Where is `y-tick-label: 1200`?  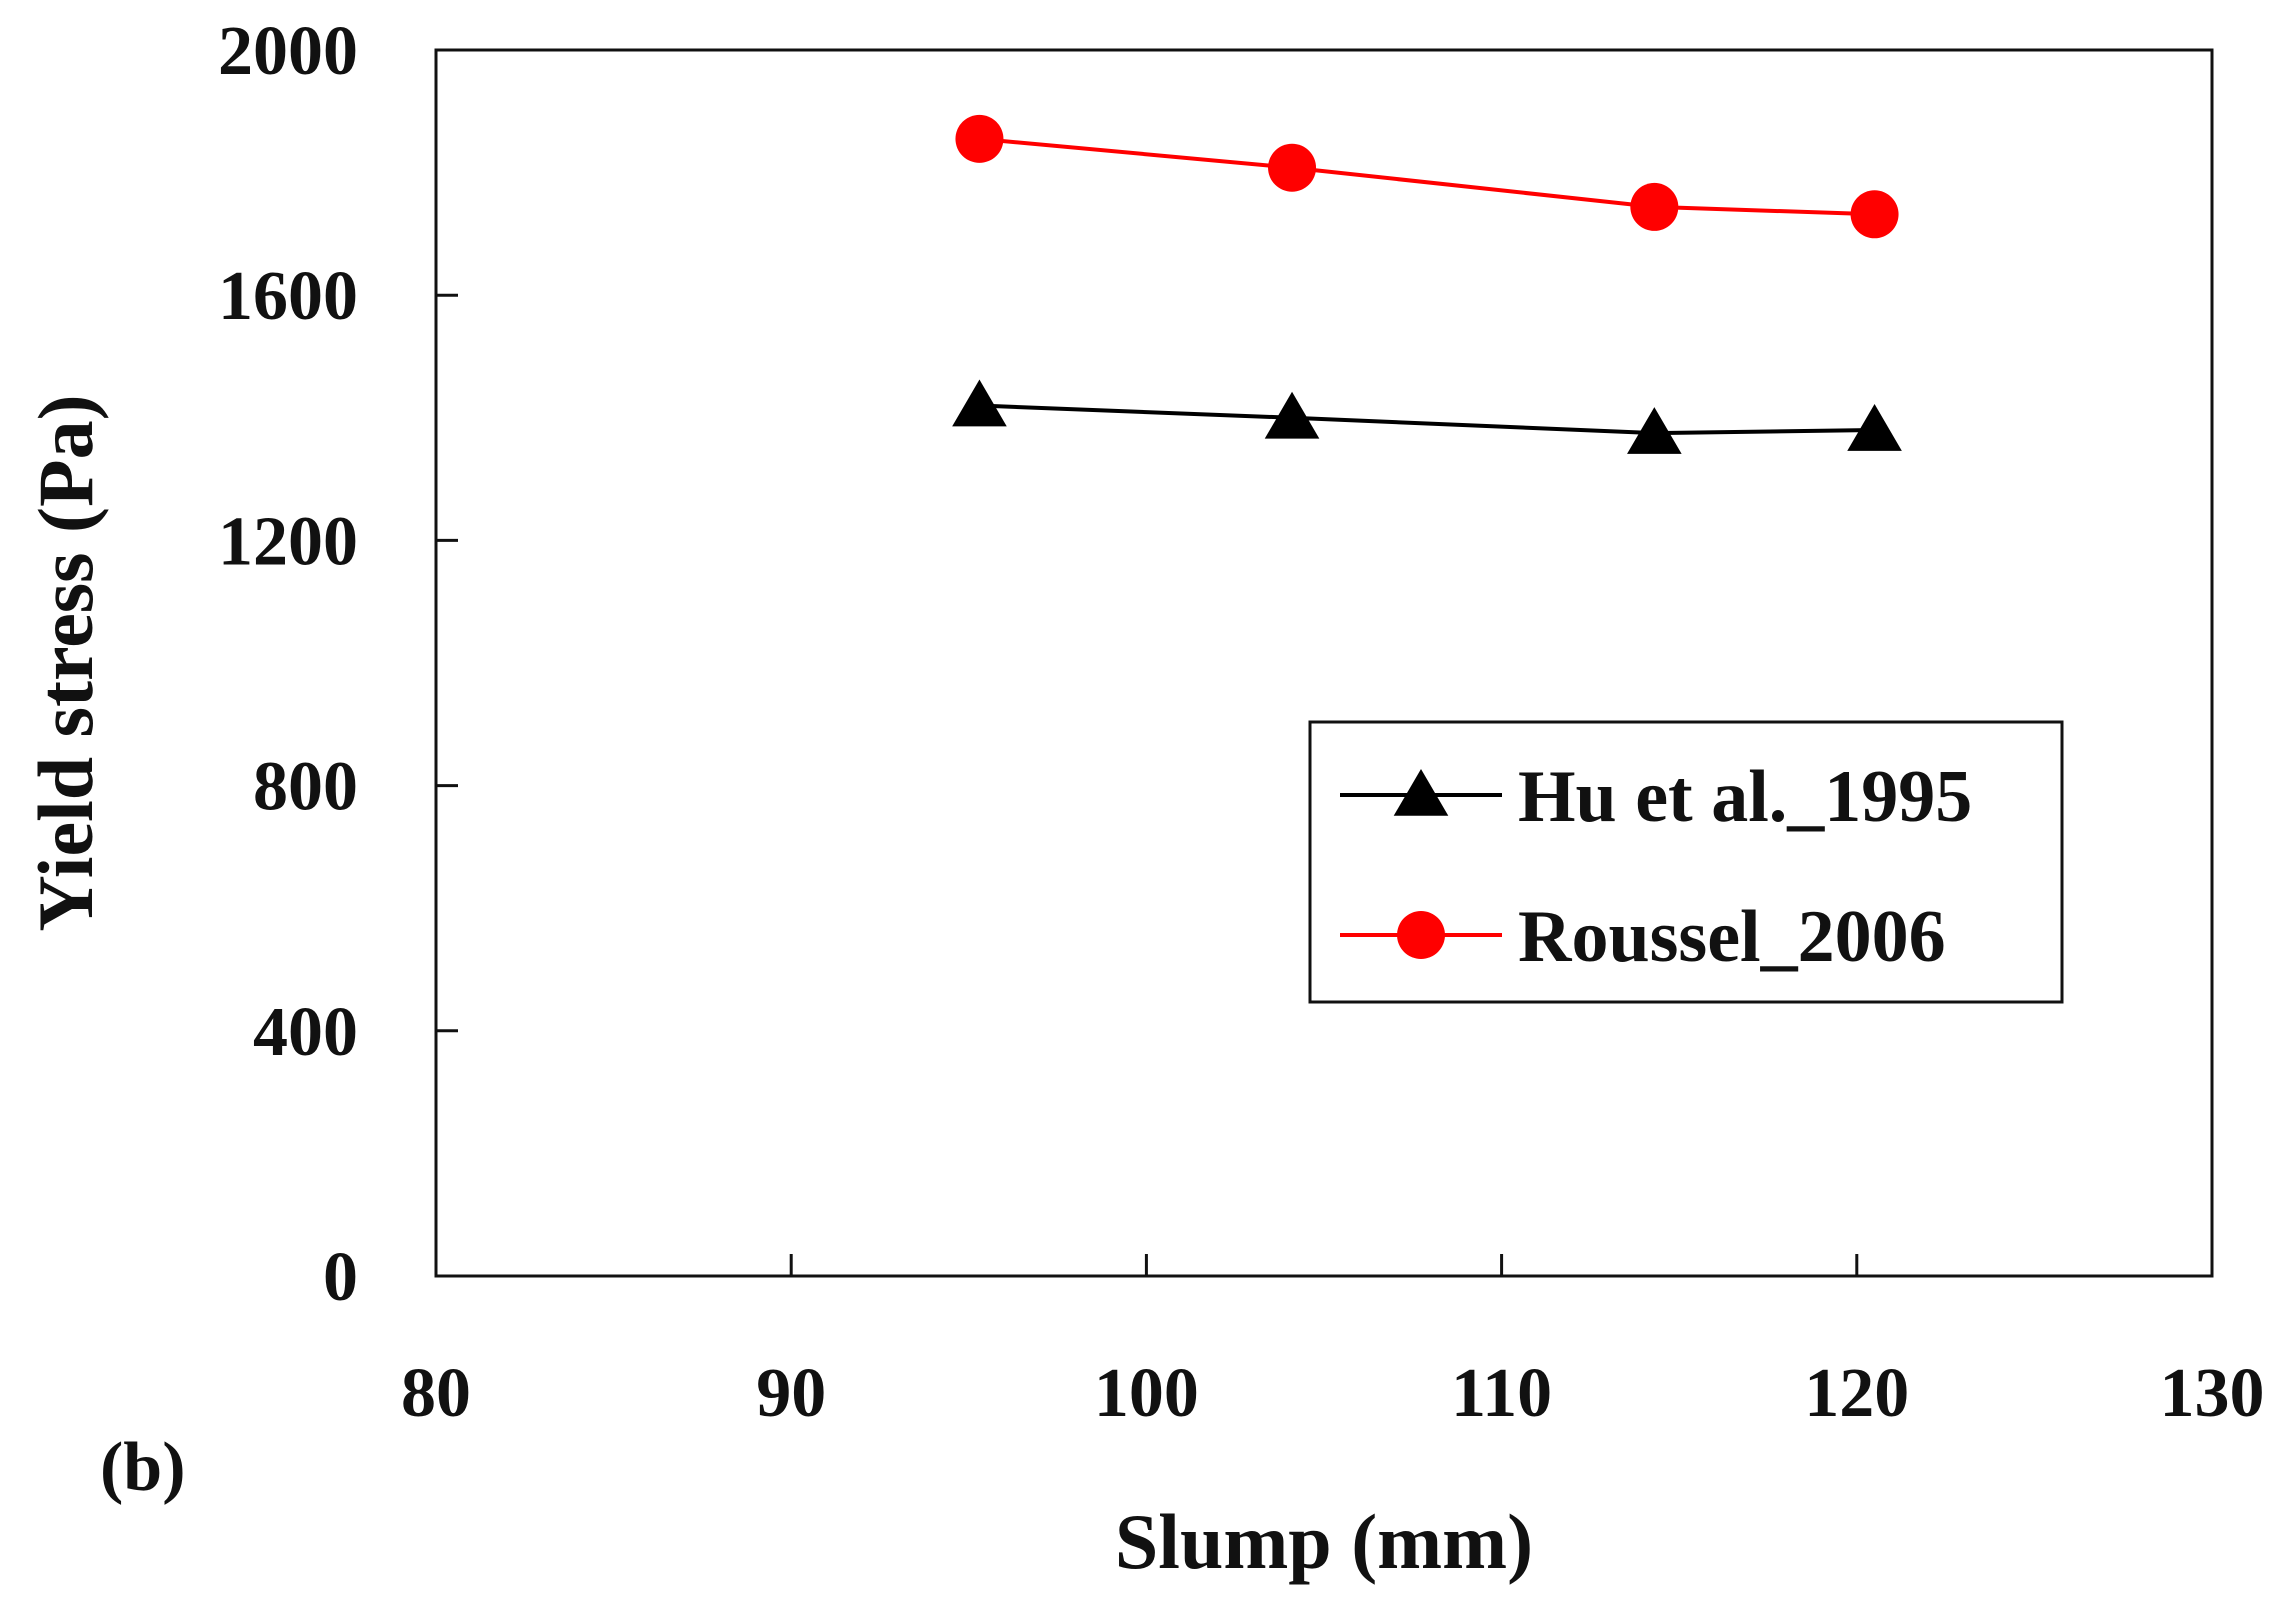 y-tick-label: 1200 is located at coordinates (288, 541).